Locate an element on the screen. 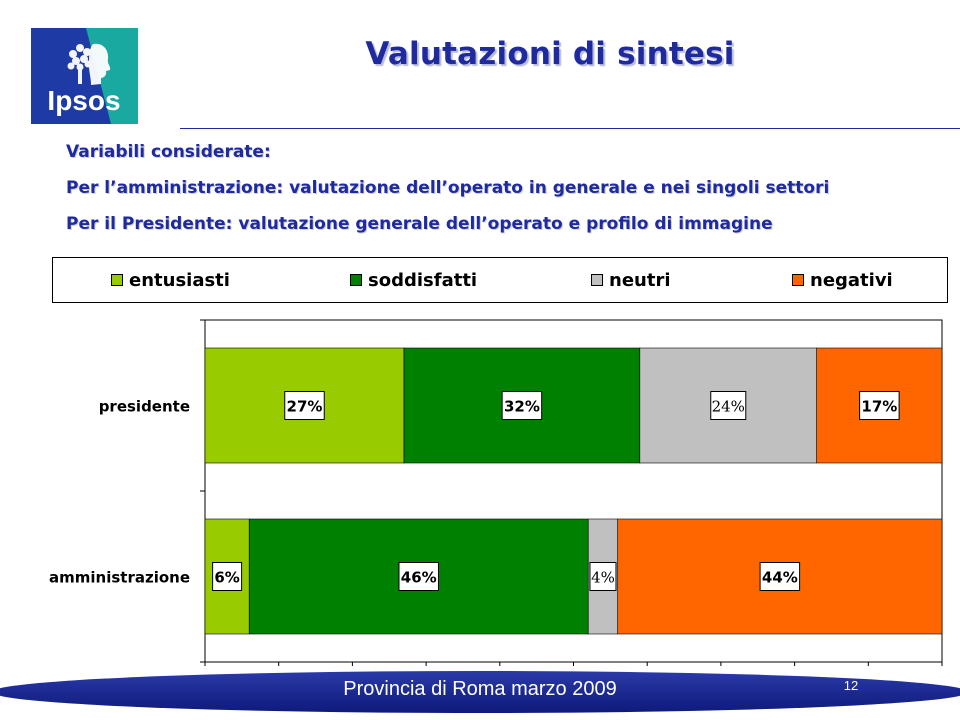 This screenshot has width=960, height=720. data-label: 46% is located at coordinates (419, 578).